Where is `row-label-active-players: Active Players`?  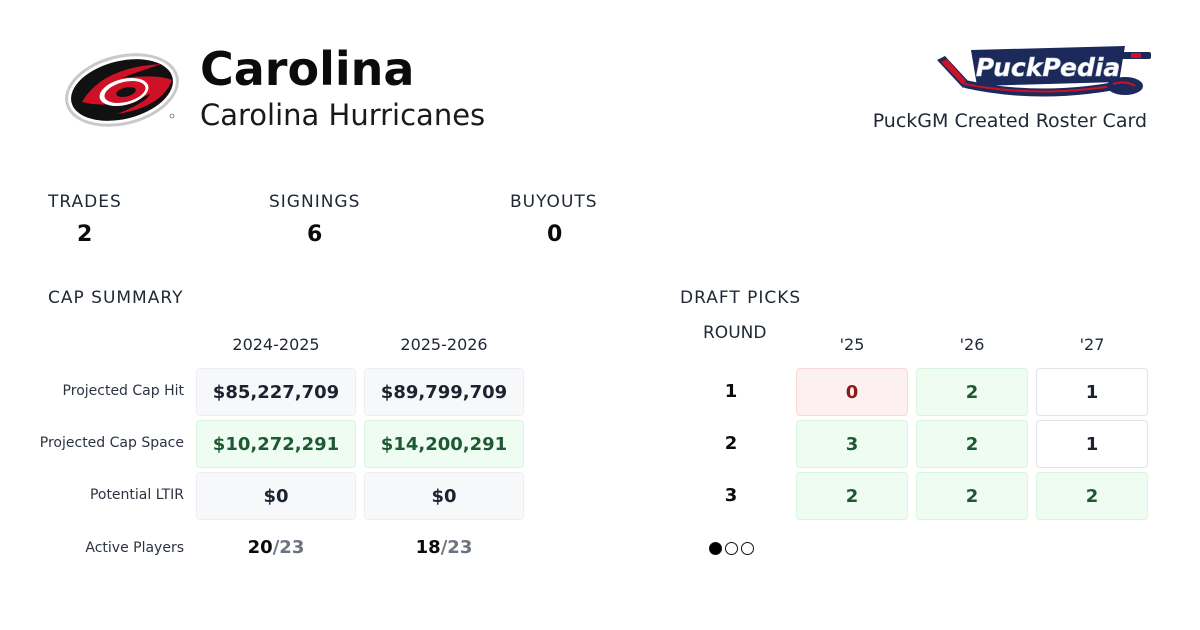
row-label-active-players: Active Players is located at coordinates (134, 548).